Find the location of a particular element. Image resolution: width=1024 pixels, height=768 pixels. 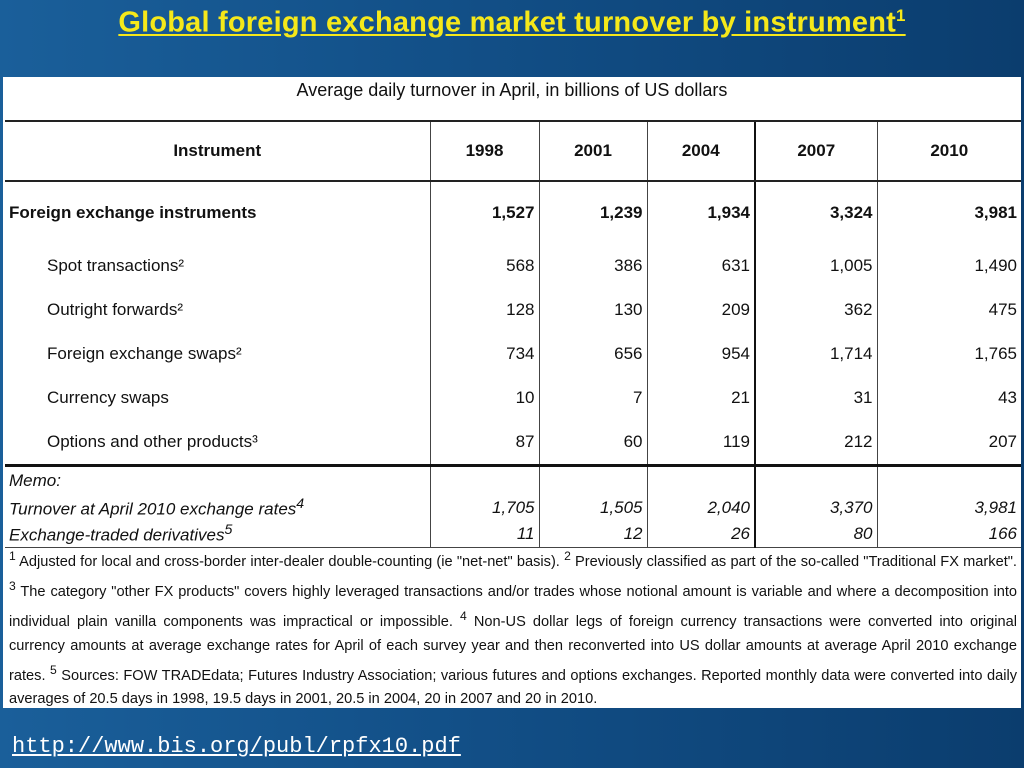

cell-value: 734 is located at coordinates (484, 354).